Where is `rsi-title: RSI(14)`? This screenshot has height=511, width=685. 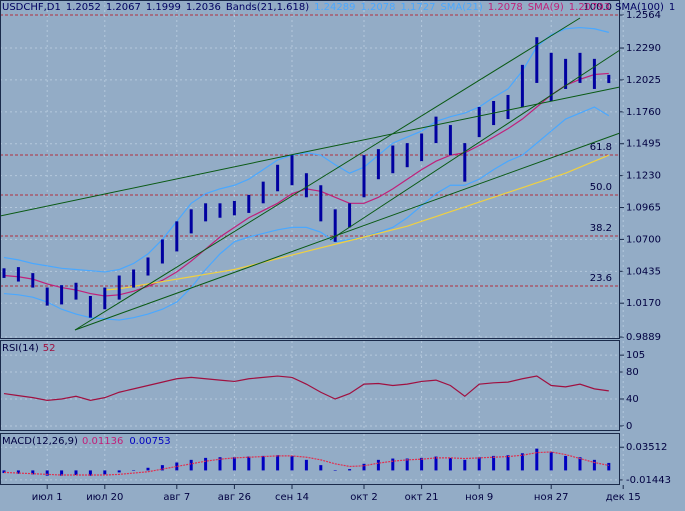
rsi-title: RSI(14) is located at coordinates (20, 348).